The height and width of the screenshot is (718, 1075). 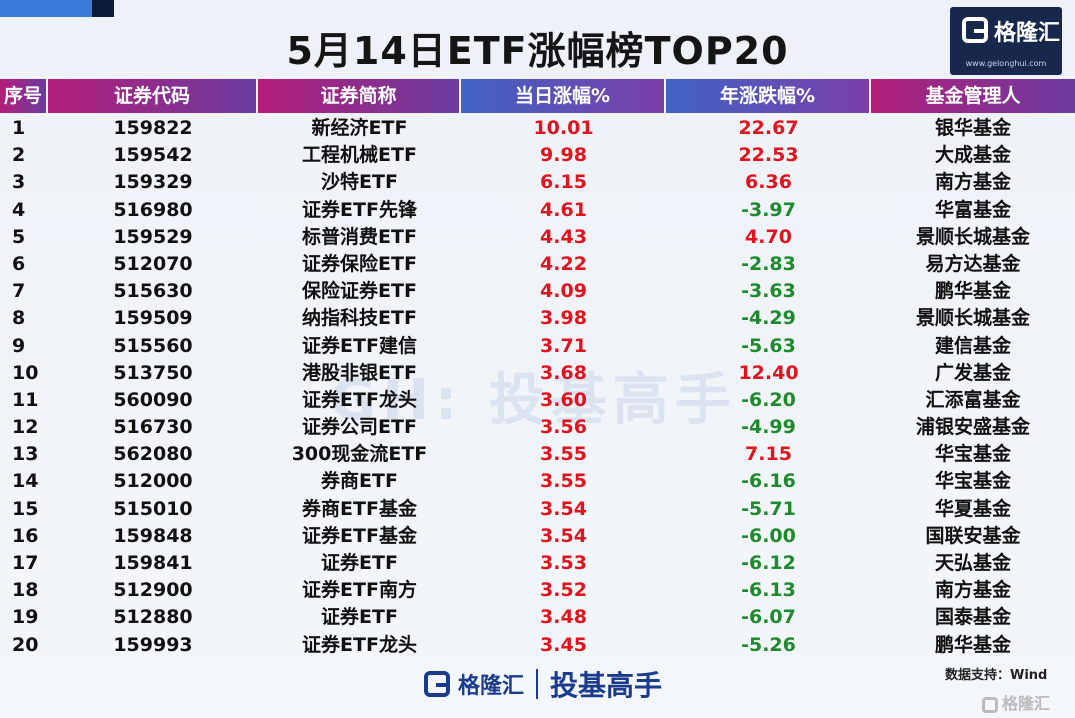 I want to click on day-change-cell: 3.56, so click(x=563, y=427).